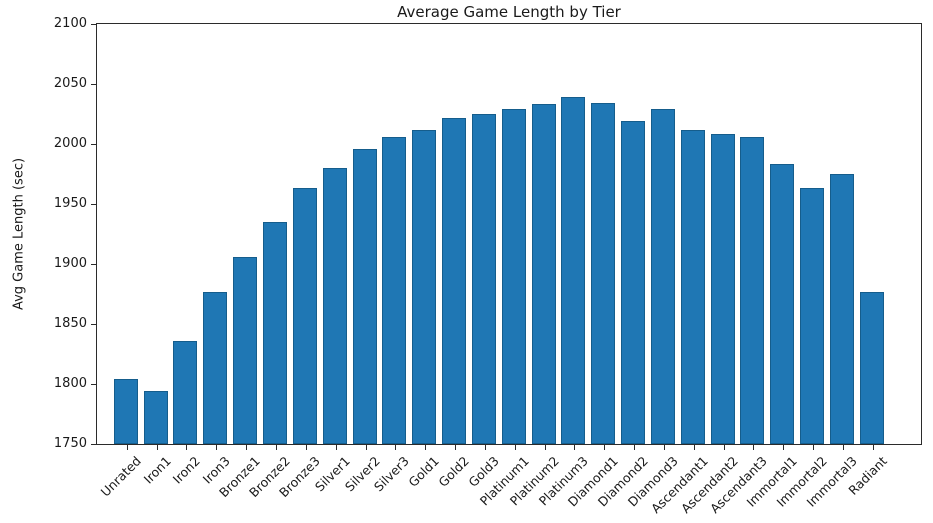 The image size is (933, 523). What do you see at coordinates (453, 471) in the screenshot?
I see `x-tick-label: Gold2` at bounding box center [453, 471].